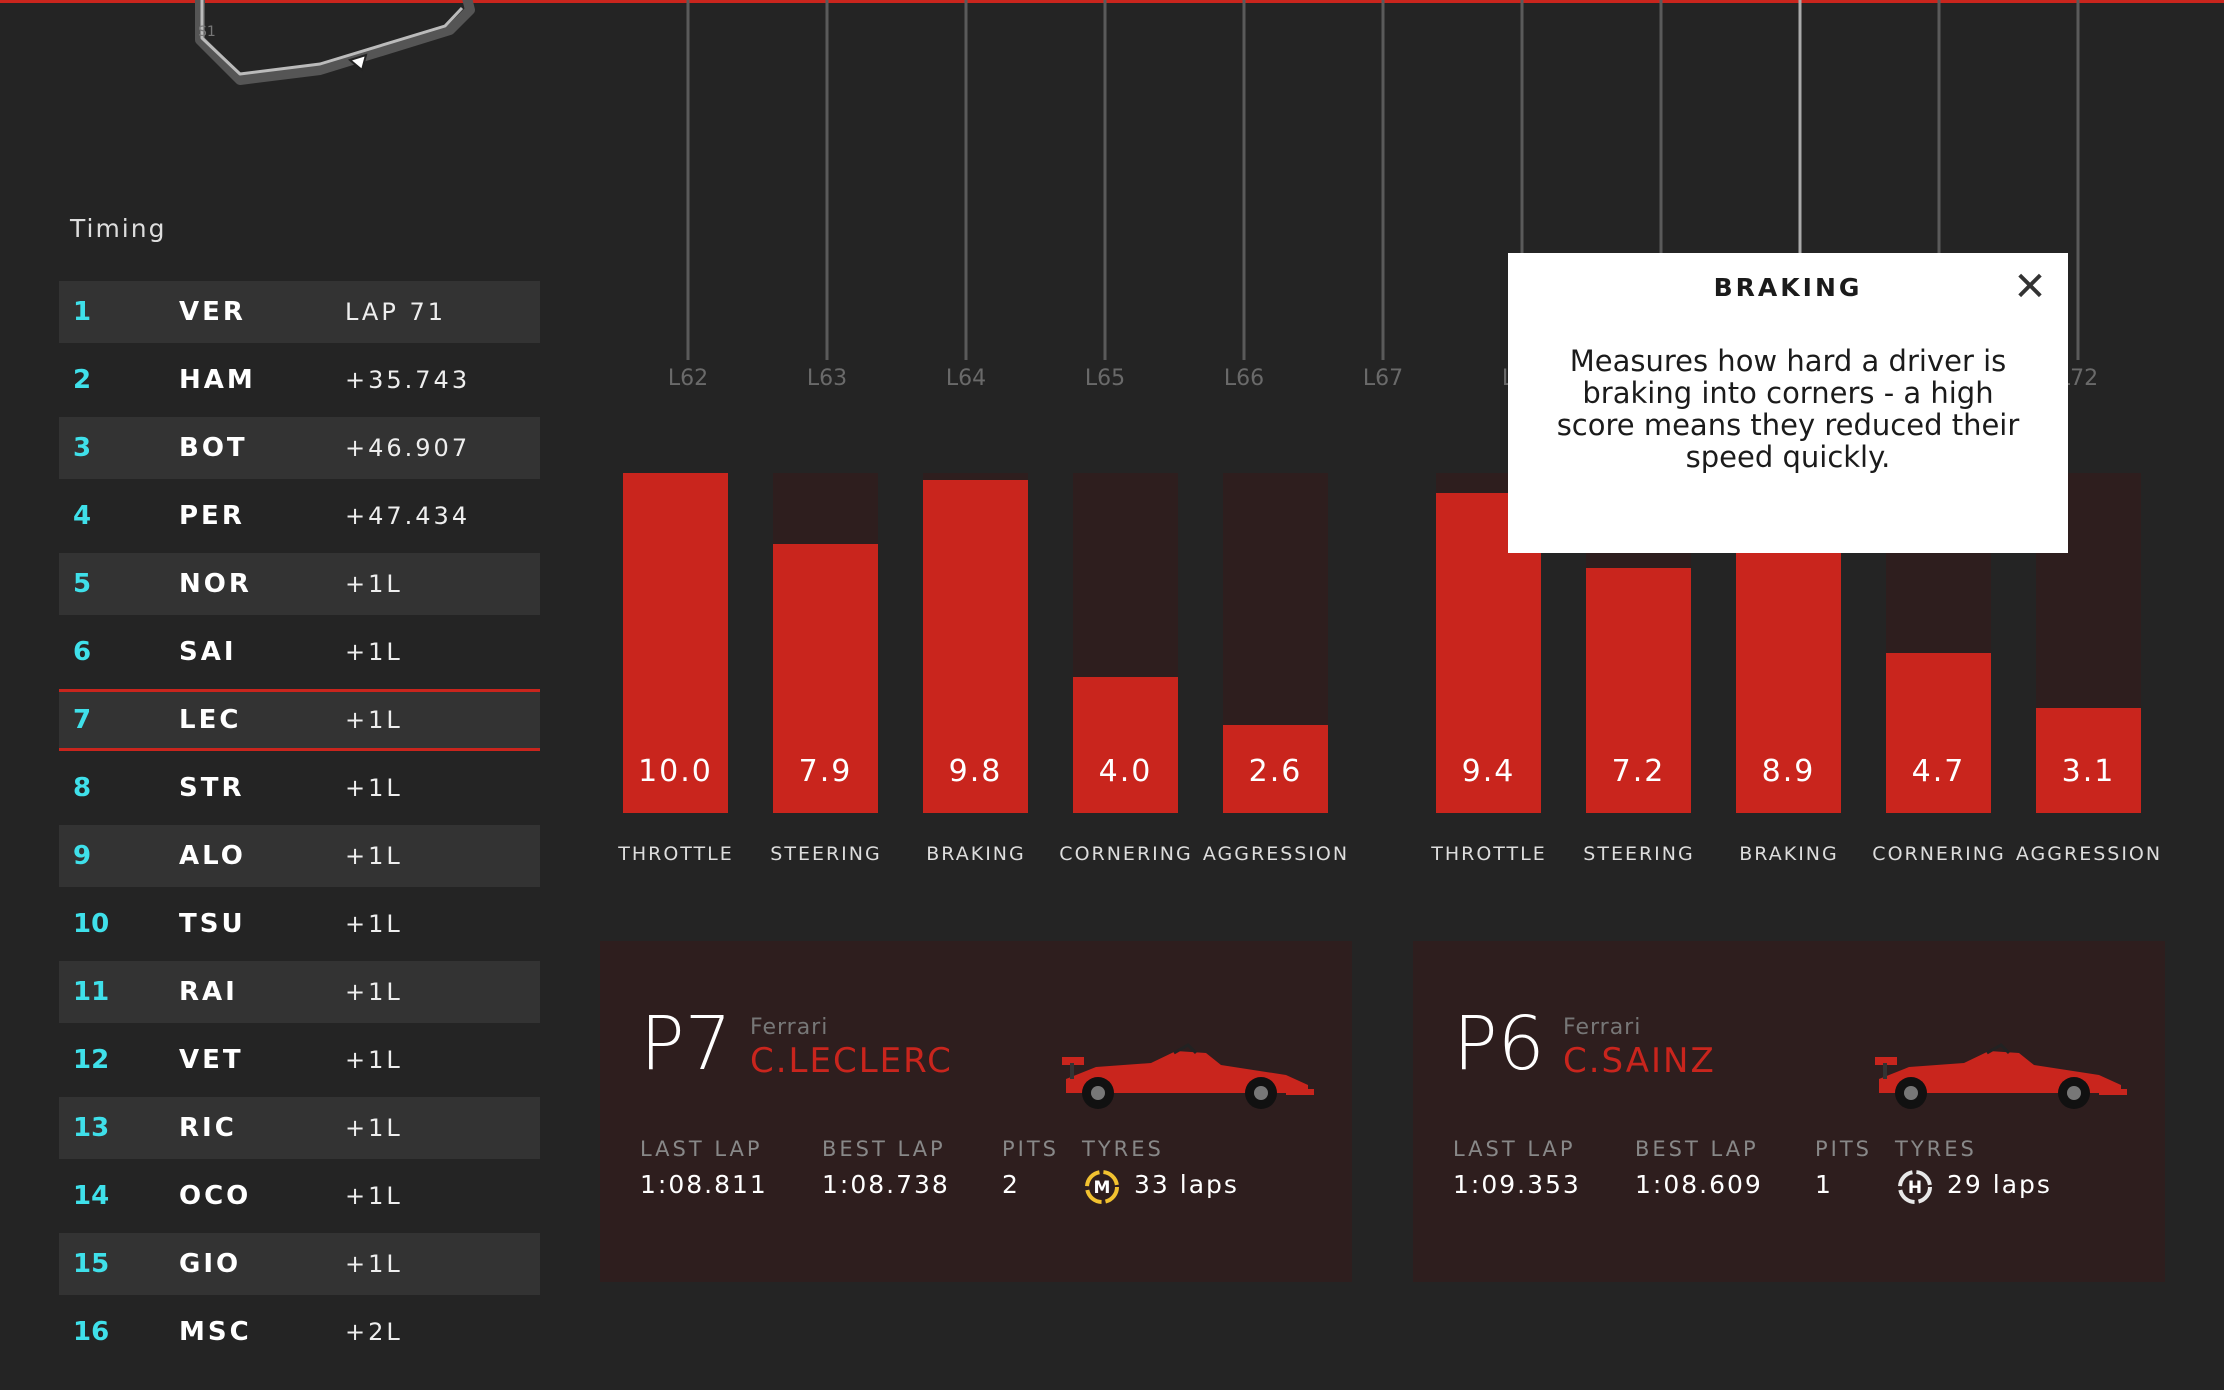  Describe the element at coordinates (212, 924) in the screenshot. I see `timing-driver-code: TSU` at that location.